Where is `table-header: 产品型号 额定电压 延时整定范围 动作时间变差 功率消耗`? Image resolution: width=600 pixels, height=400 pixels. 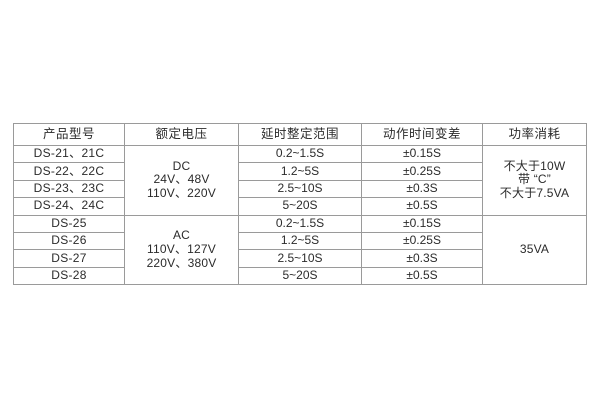
table-header: 产品型号 额定电压 延时整定范围 动作时间变差 功率消耗 is located at coordinates (300, 134).